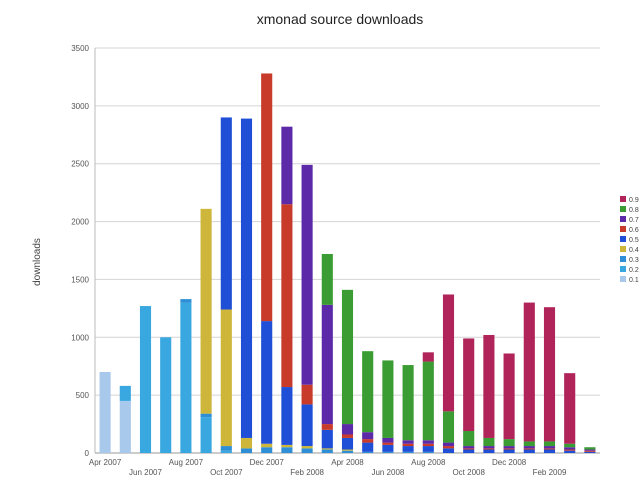  What do you see at coordinates (80, 106) in the screenshot?
I see `y-tick-label: 3000` at bounding box center [80, 106].